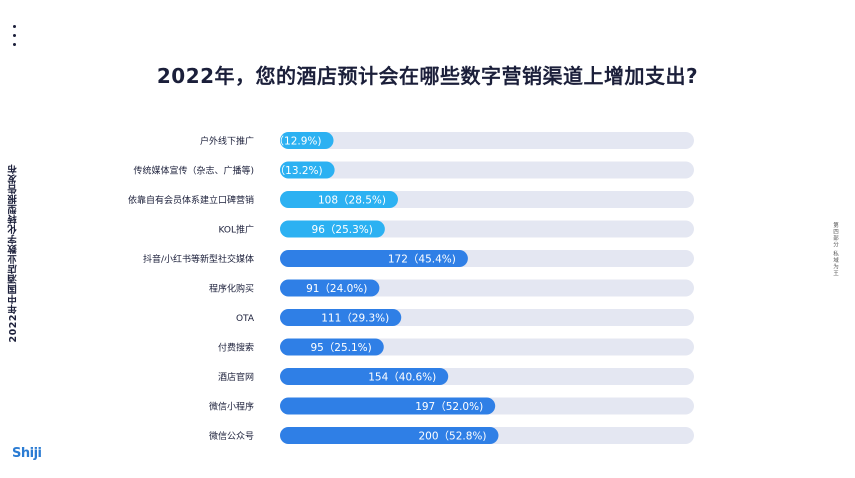 The width and height of the screenshot is (855, 478). Describe the element at coordinates (245, 319) in the screenshot. I see `category-label: OTA` at that location.